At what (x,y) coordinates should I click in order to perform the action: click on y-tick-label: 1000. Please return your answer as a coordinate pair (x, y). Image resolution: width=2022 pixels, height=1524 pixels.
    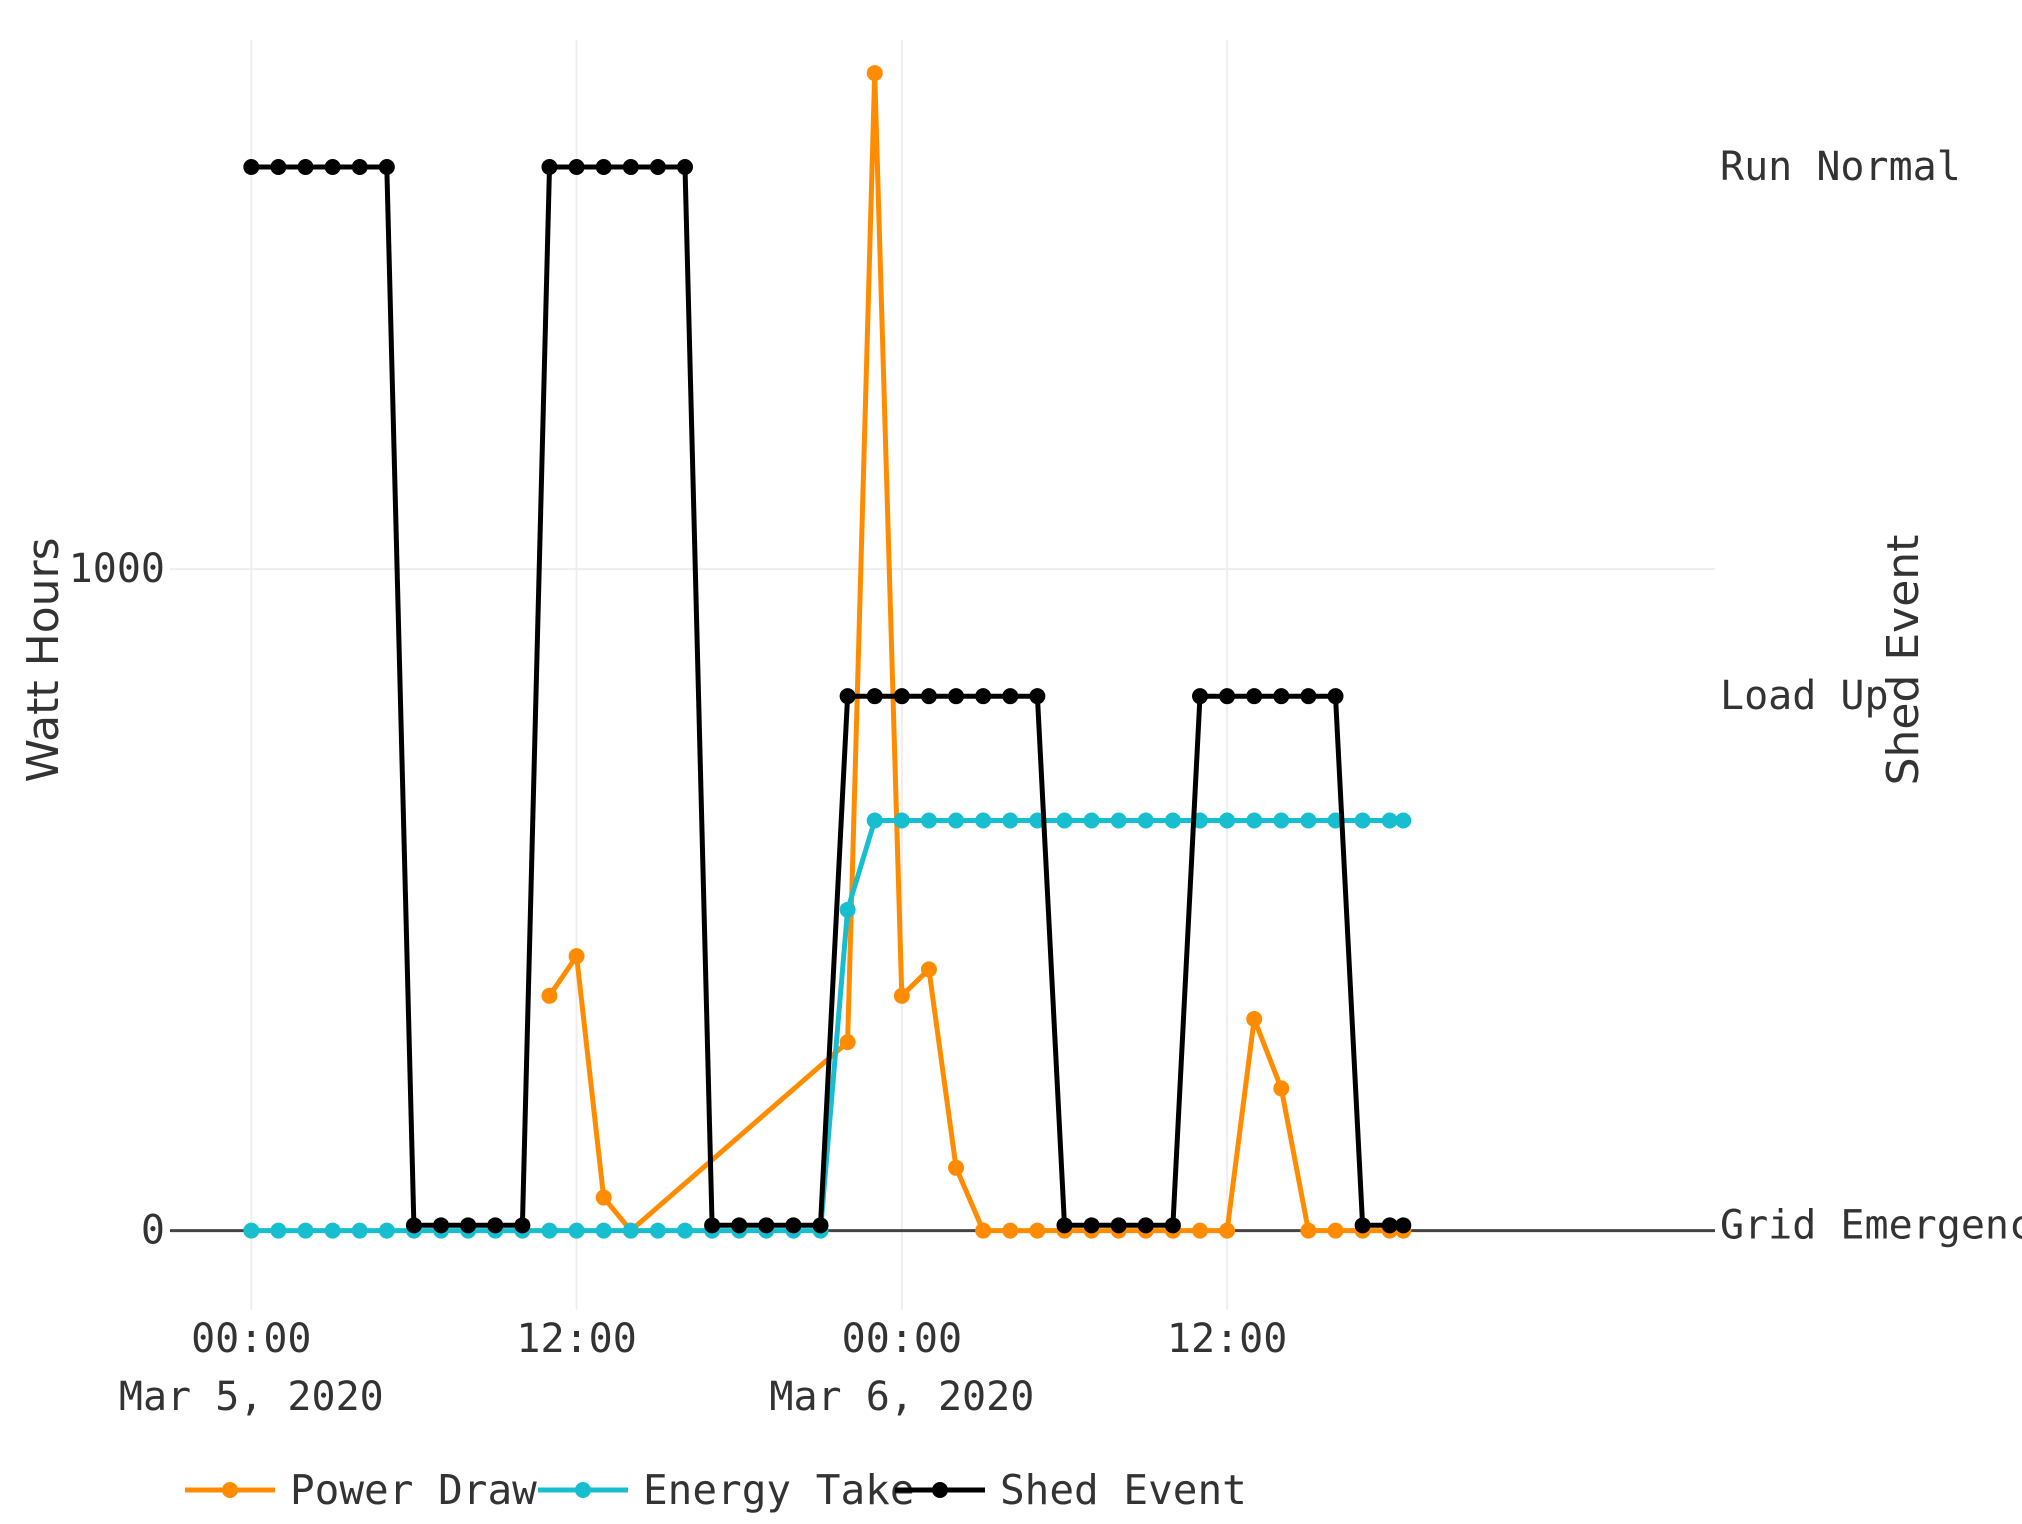
    Looking at the image, I should click on (117, 569).